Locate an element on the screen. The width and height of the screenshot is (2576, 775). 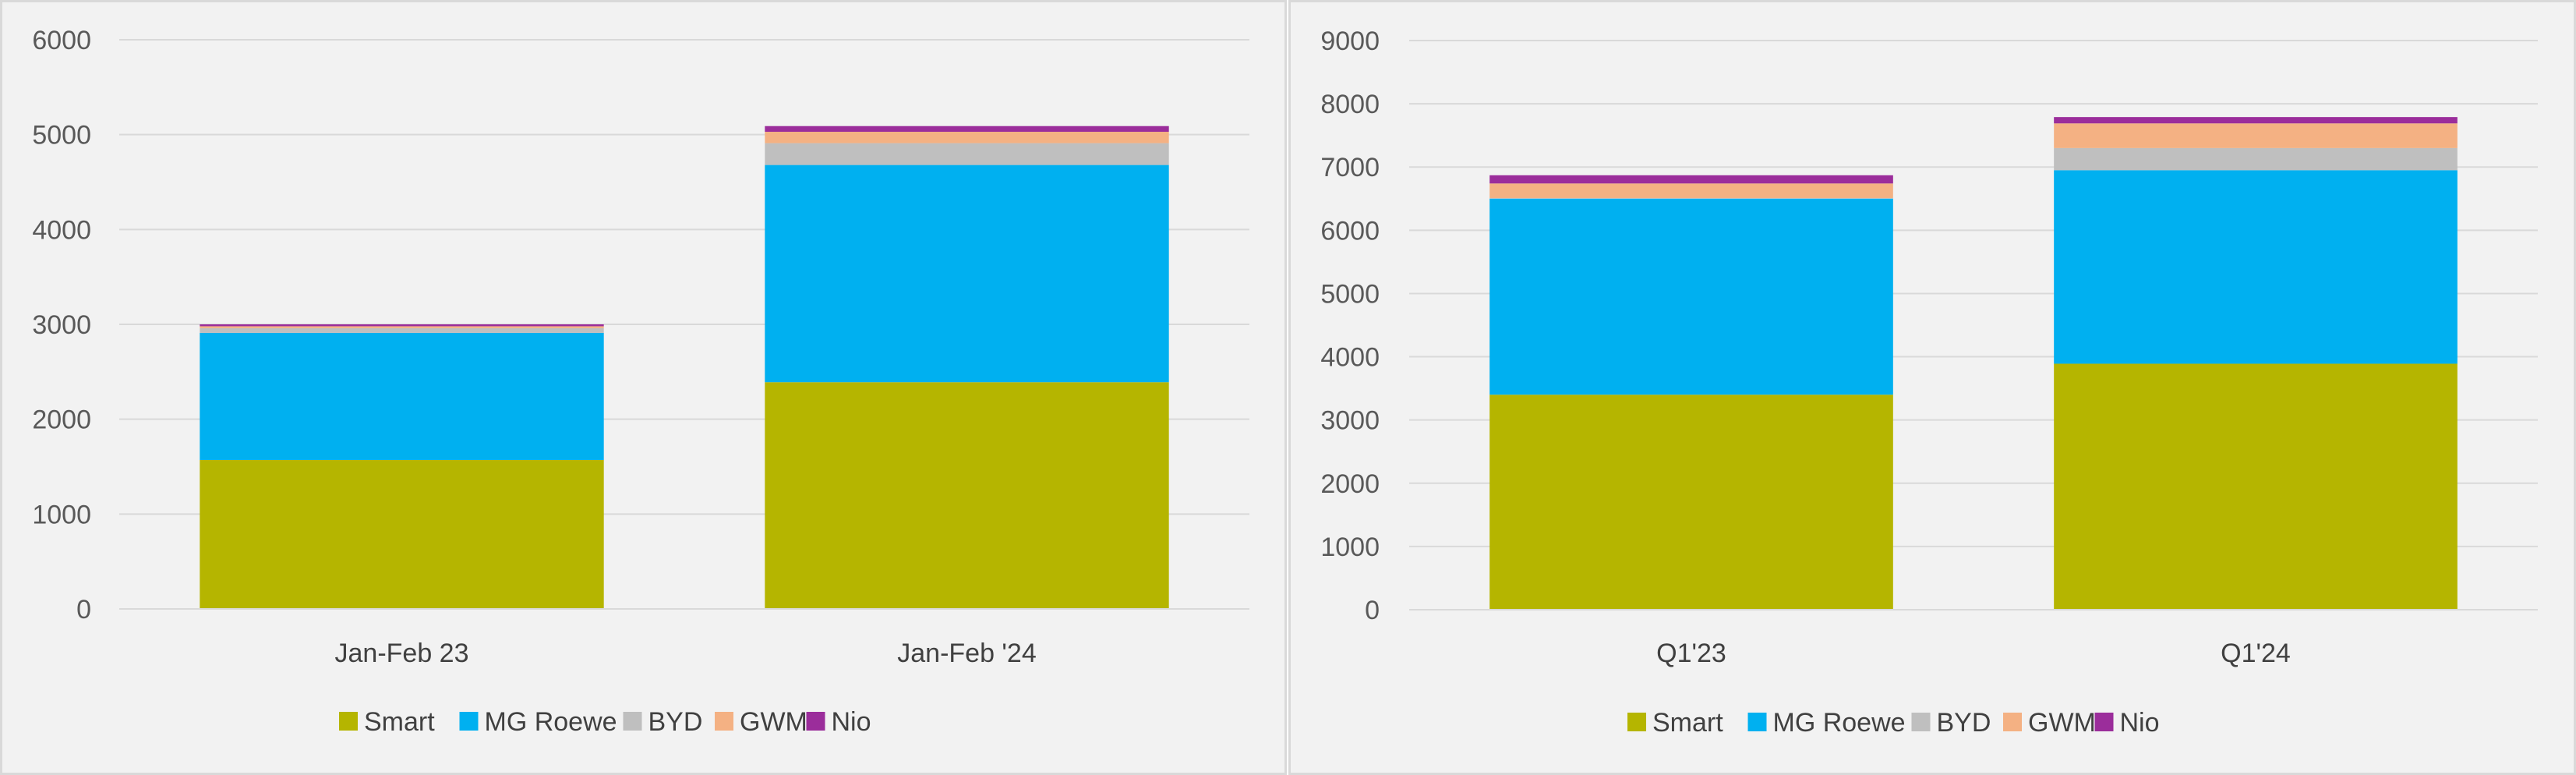
y-tick-label: 7000 is located at coordinates (1350, 167).